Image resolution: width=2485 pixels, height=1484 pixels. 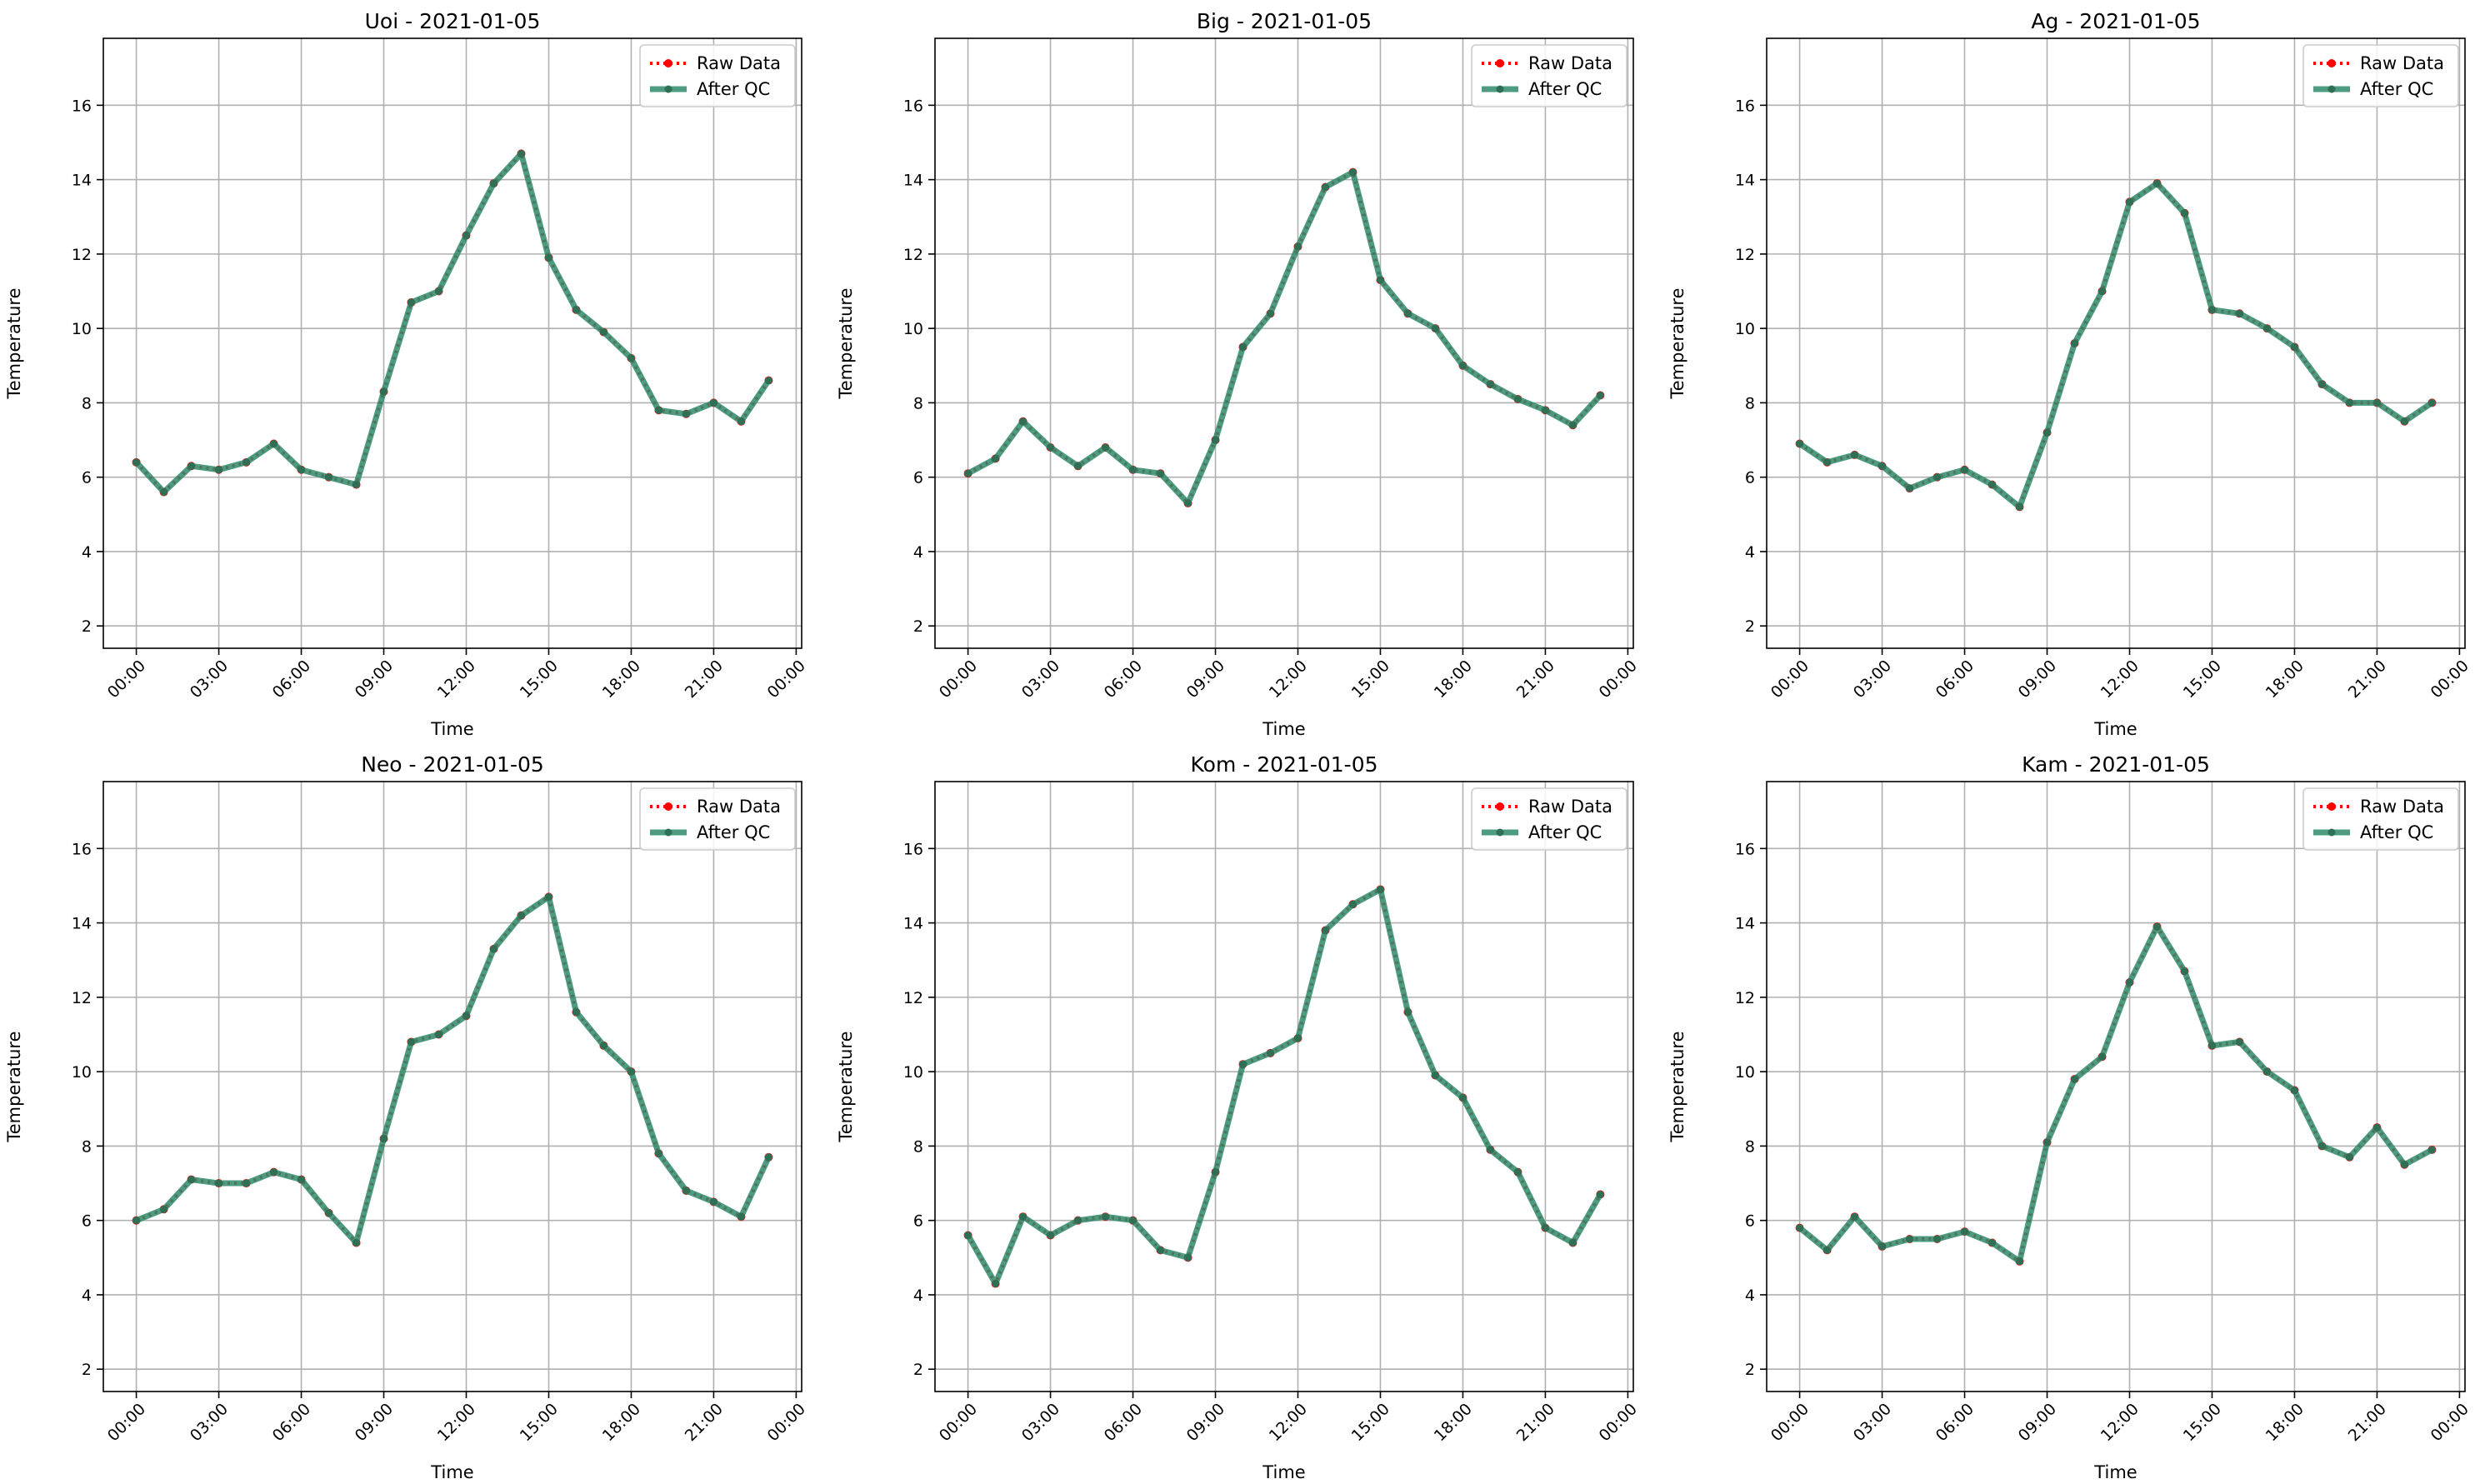 What do you see at coordinates (2202, 1422) in the screenshot?
I see `x-tick-label: 15:00` at bounding box center [2202, 1422].